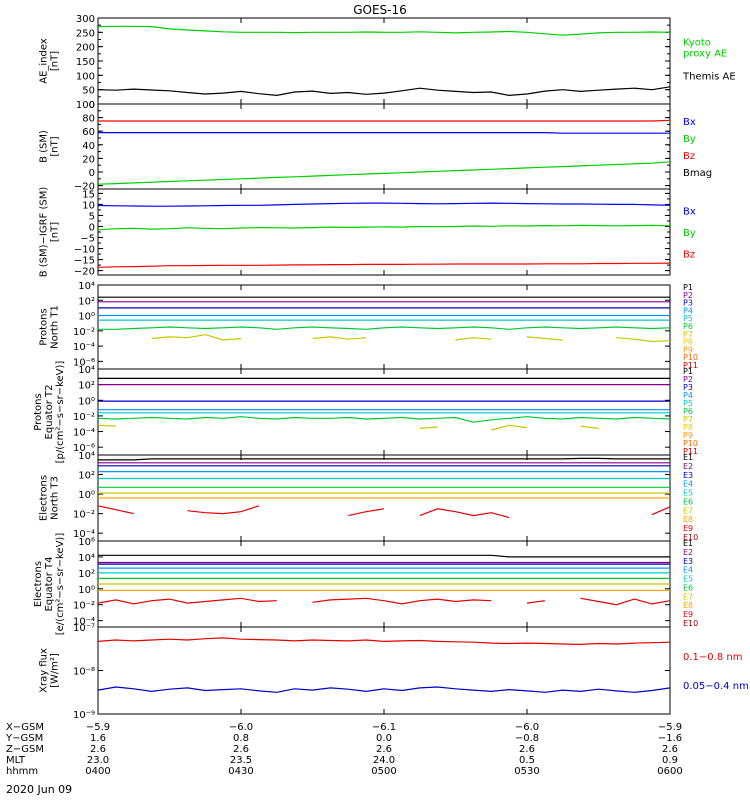 Image resolution: width=750 pixels, height=804 pixels. I want to click on y-tick-label: 10⁶, so click(86, 542).